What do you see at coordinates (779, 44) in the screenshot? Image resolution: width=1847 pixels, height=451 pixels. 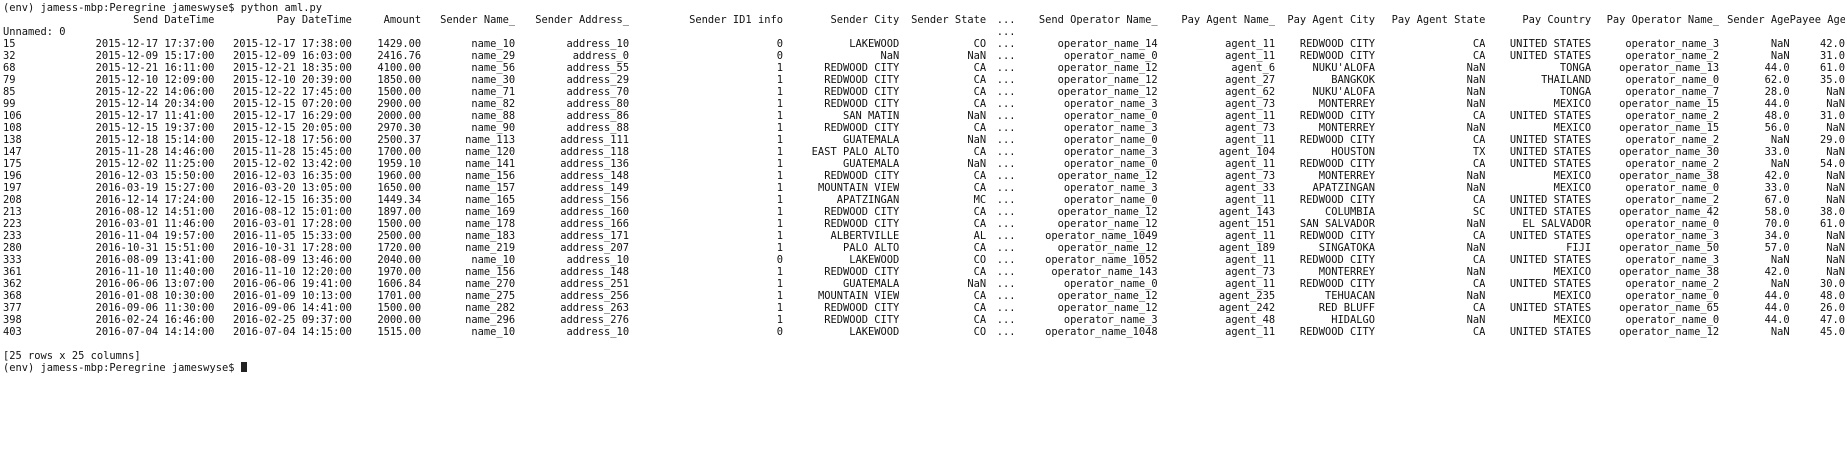 I see `table-cell: 0` at bounding box center [779, 44].